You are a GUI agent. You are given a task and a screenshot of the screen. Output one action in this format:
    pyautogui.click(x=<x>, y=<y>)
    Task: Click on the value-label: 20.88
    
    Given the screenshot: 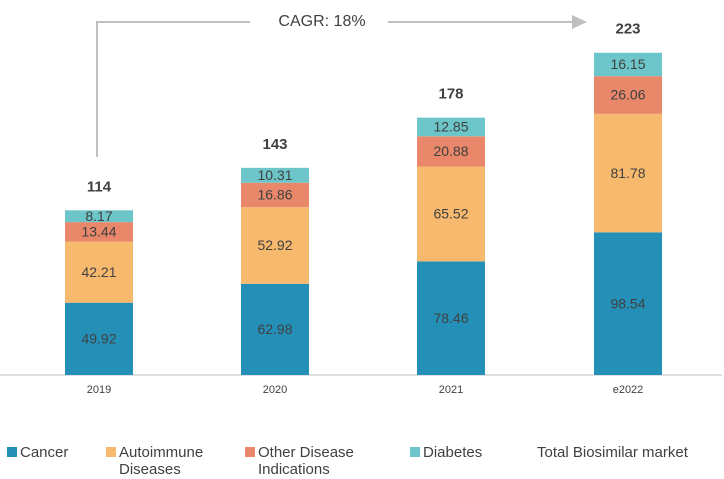 What is the action you would take?
    pyautogui.click(x=450, y=151)
    